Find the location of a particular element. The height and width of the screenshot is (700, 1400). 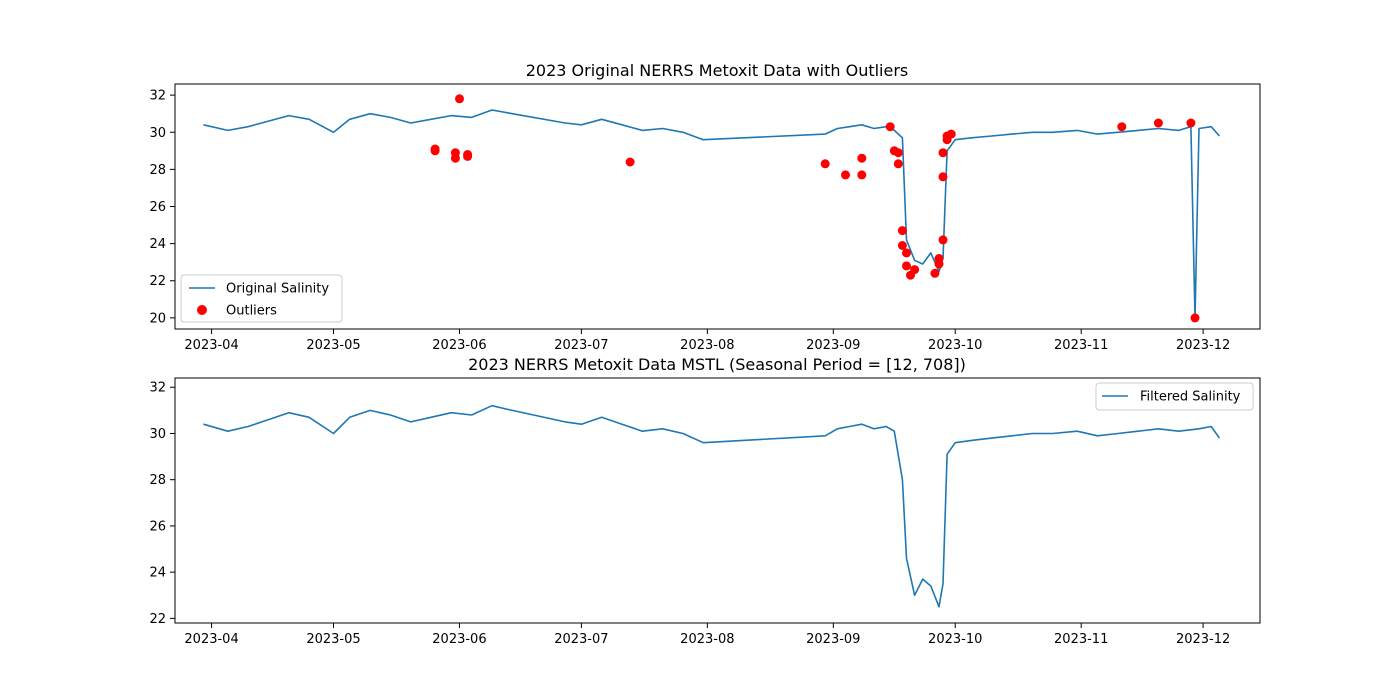

top-chart-legend: Original Salinity Outliers is located at coordinates (261, 298).